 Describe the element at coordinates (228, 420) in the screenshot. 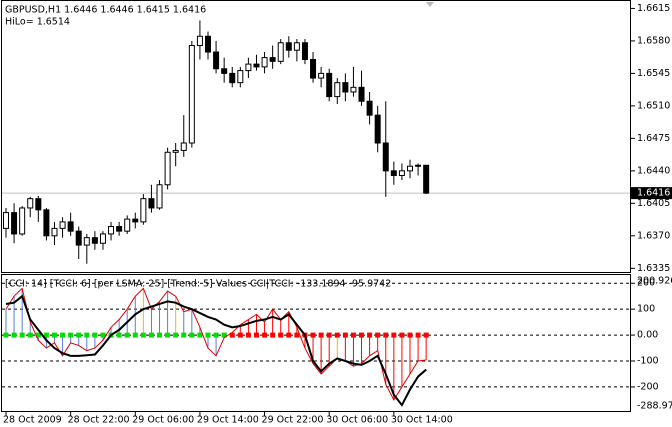

I see `x-tick-label: 29 Oct 14:00` at that location.